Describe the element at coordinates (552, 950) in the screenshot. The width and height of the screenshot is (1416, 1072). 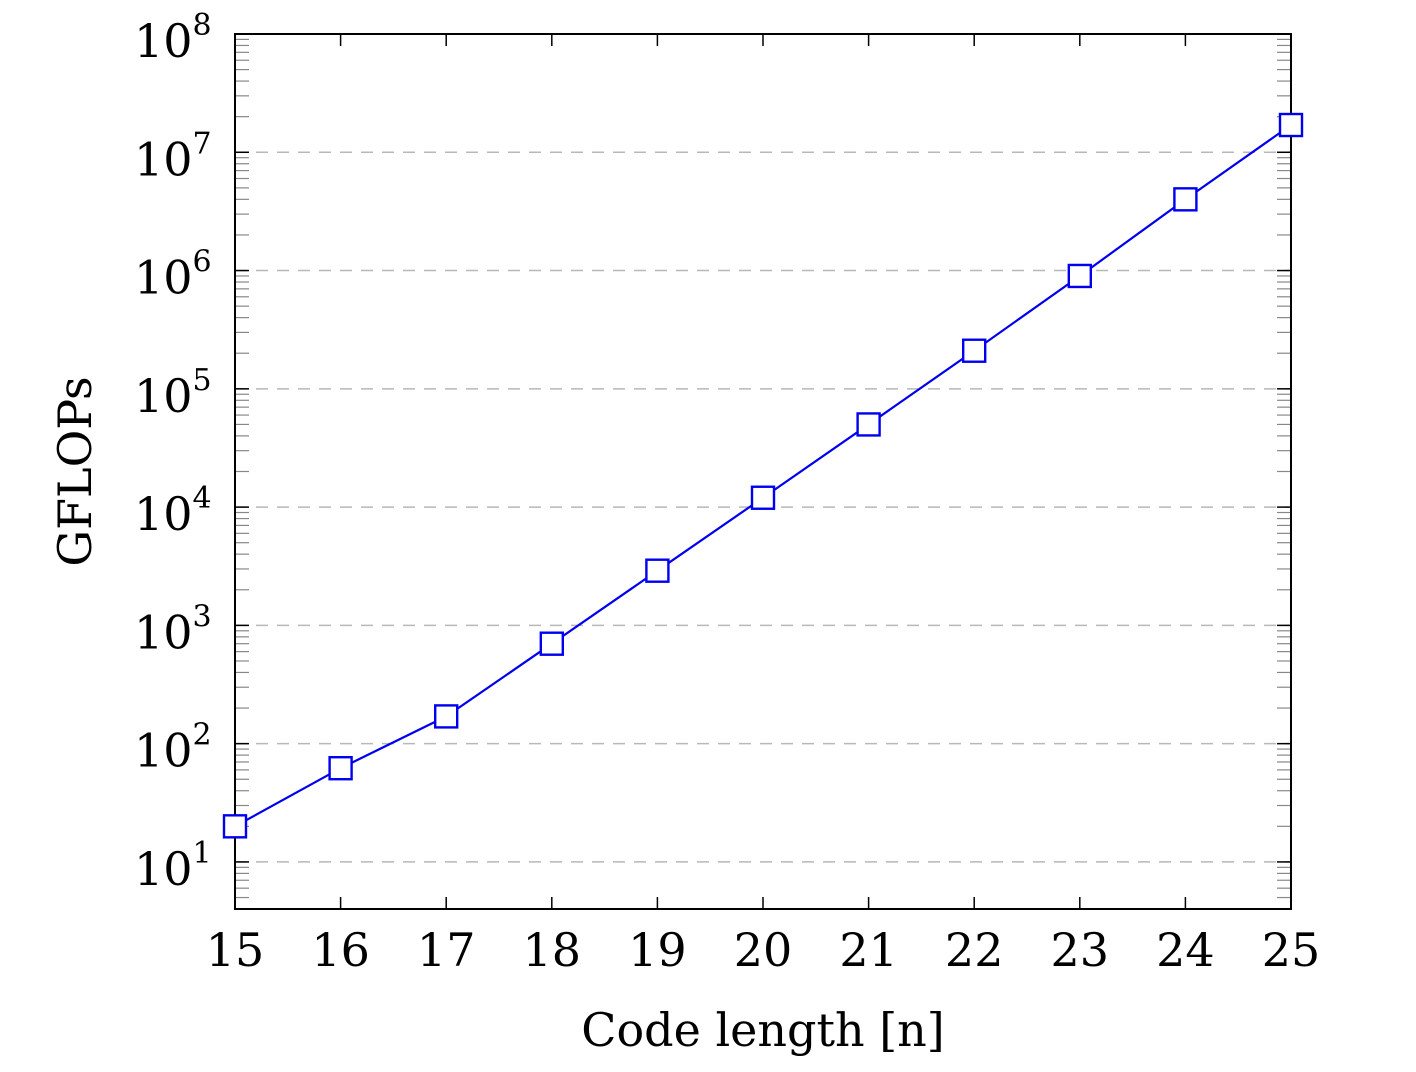
I see `x-tick-label: 18` at that location.